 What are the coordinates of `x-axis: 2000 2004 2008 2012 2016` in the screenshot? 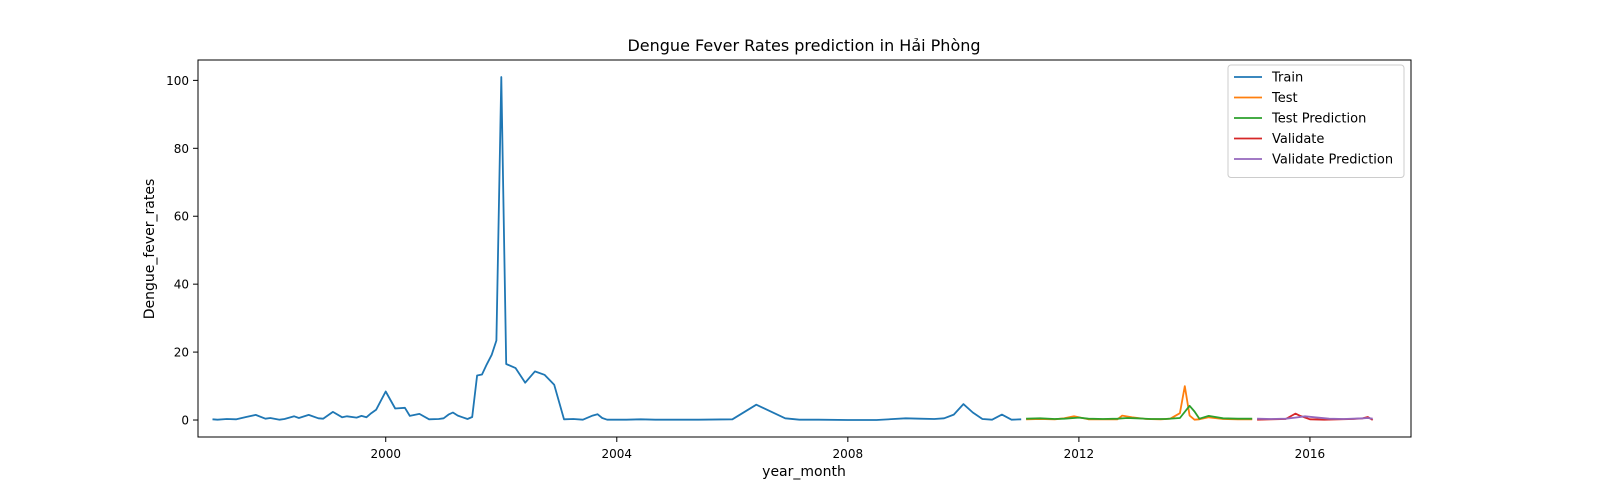 It's located at (847, 449).